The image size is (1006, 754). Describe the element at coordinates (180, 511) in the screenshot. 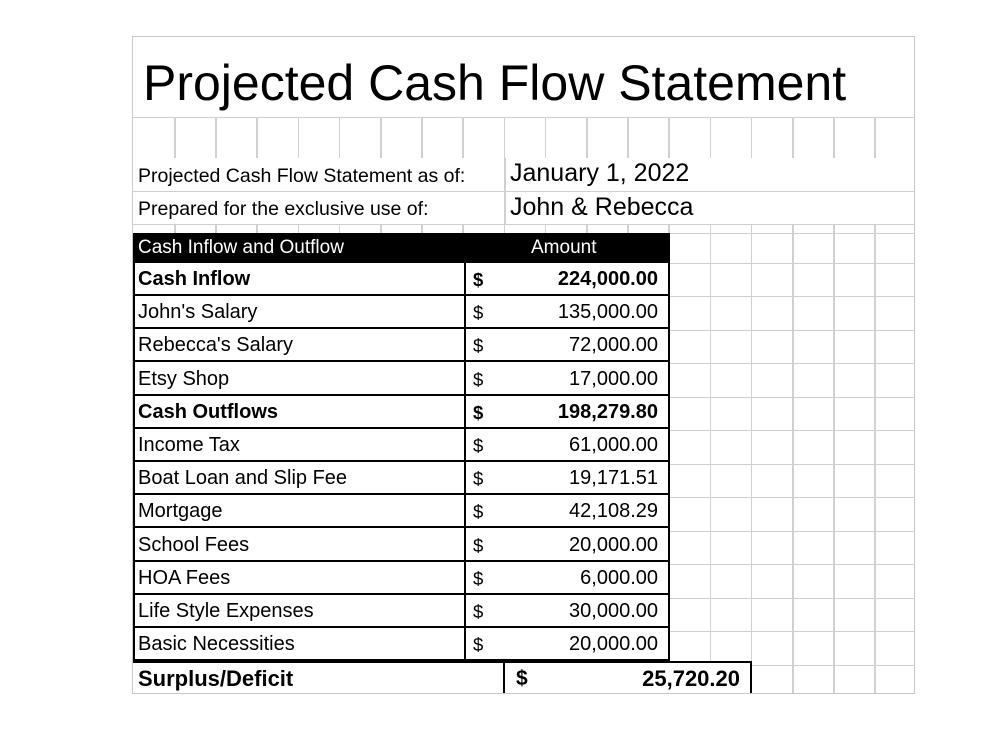

I see `row-label: Mortgage` at that location.